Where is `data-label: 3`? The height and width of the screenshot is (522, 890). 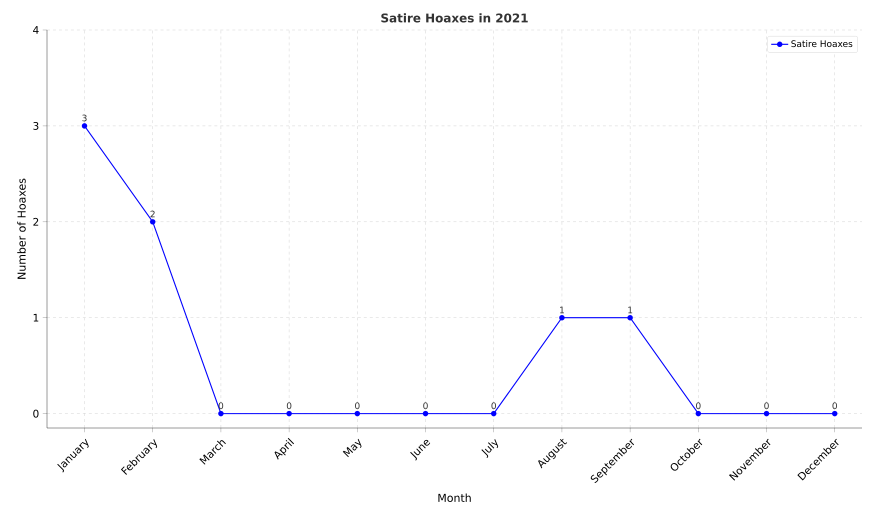
data-label: 3 is located at coordinates (84, 118).